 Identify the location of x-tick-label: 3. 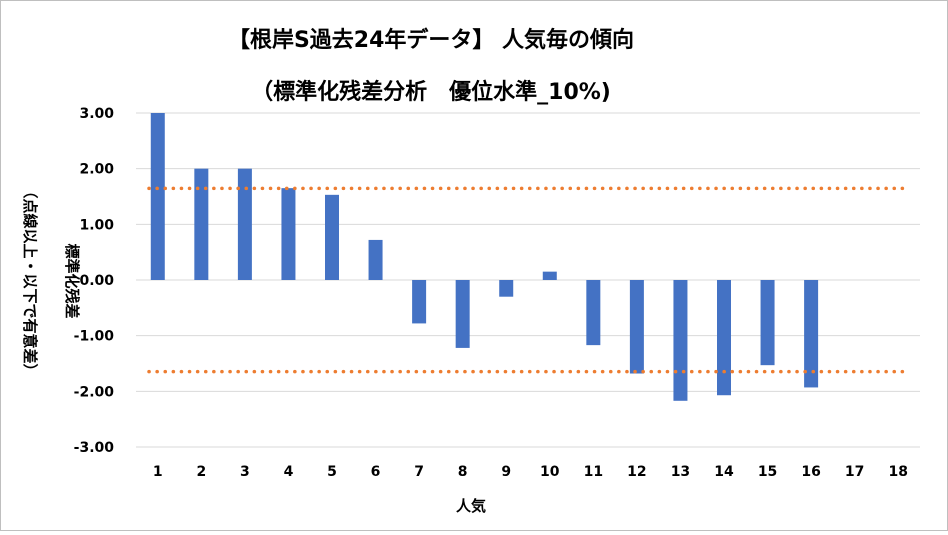
(245, 472).